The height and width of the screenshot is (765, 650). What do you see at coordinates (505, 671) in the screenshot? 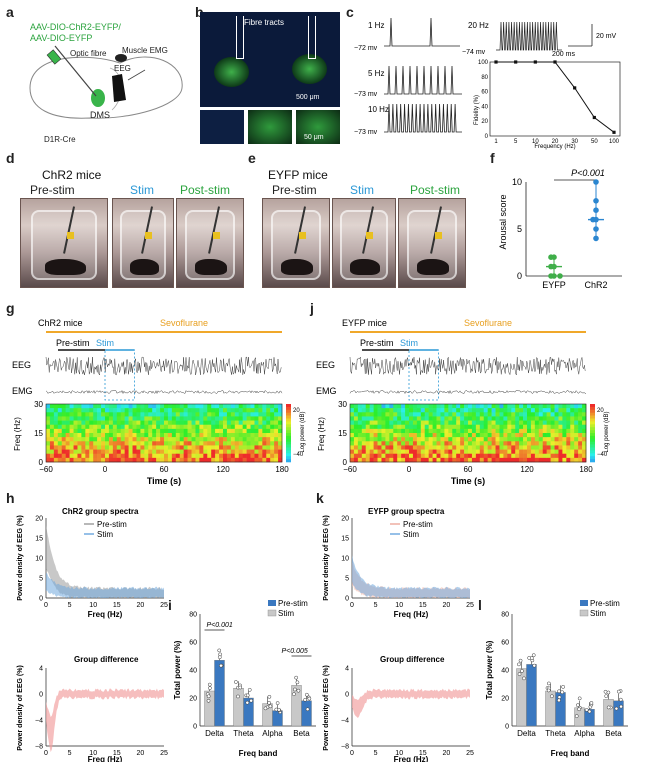
I see `bar-ytick: 40` at bounding box center [505, 671].